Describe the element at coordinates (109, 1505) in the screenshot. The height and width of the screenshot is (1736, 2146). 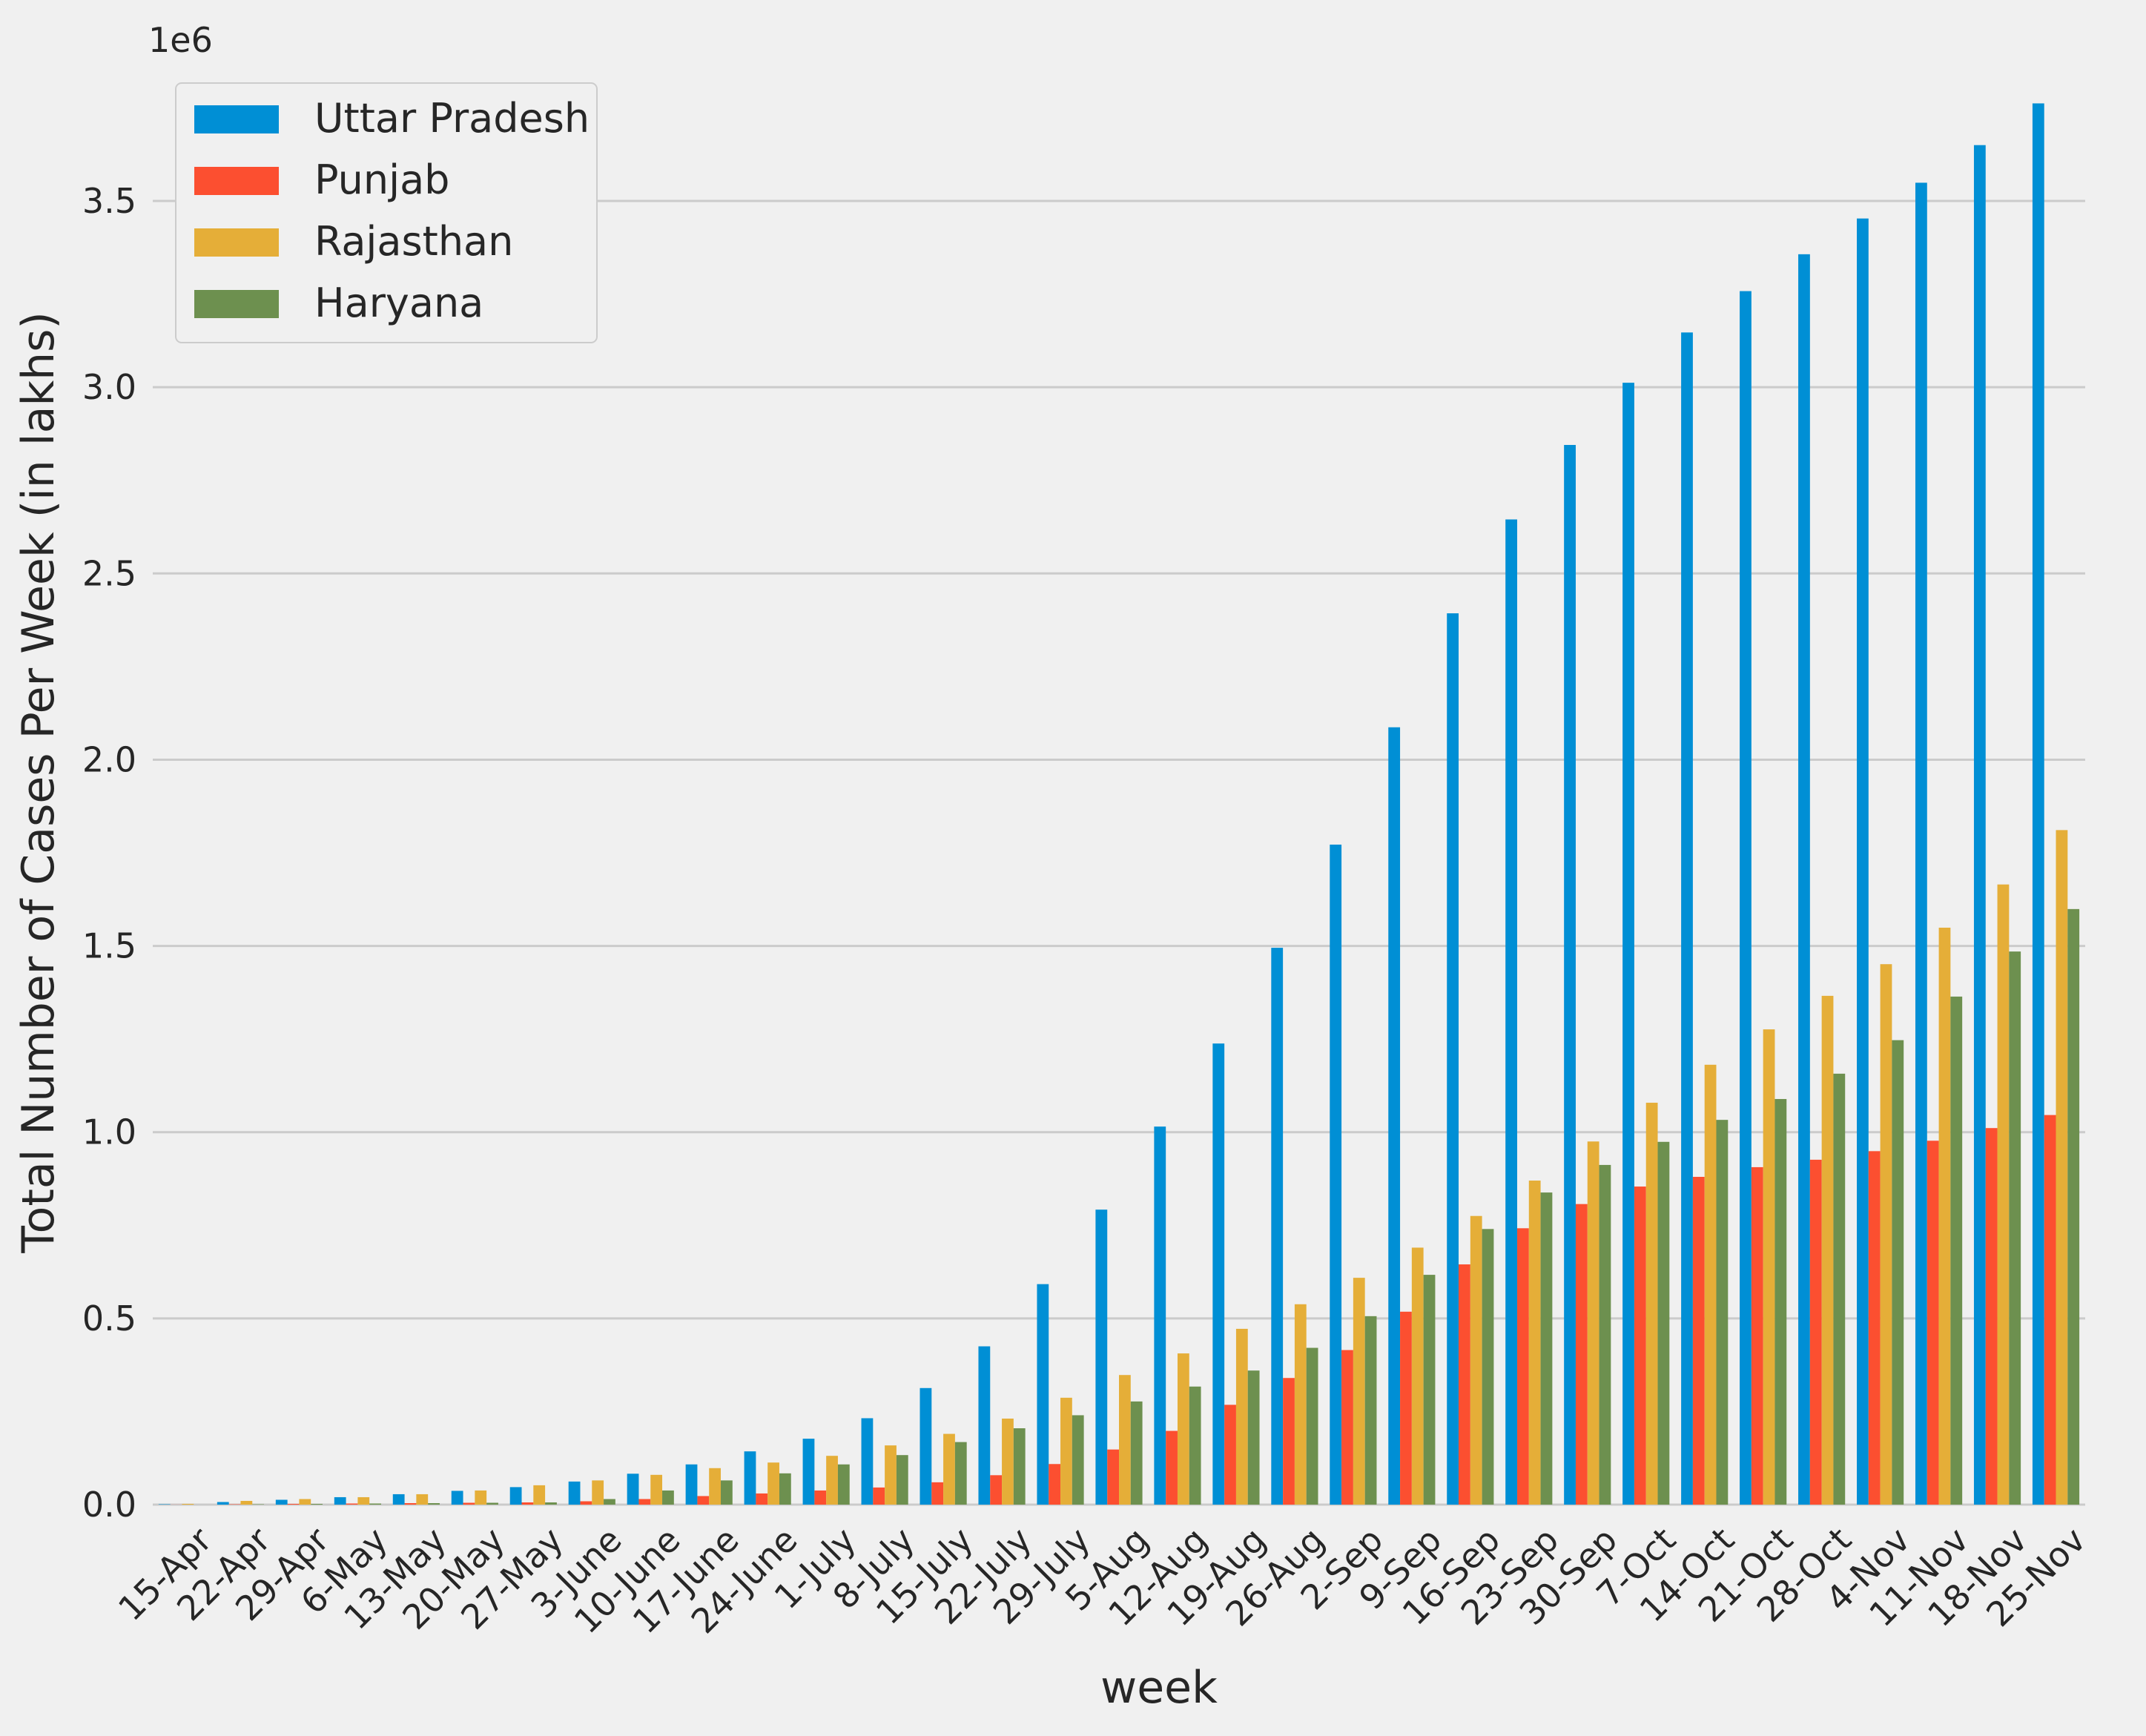
I see `y-tick-label: 0.0` at that location.